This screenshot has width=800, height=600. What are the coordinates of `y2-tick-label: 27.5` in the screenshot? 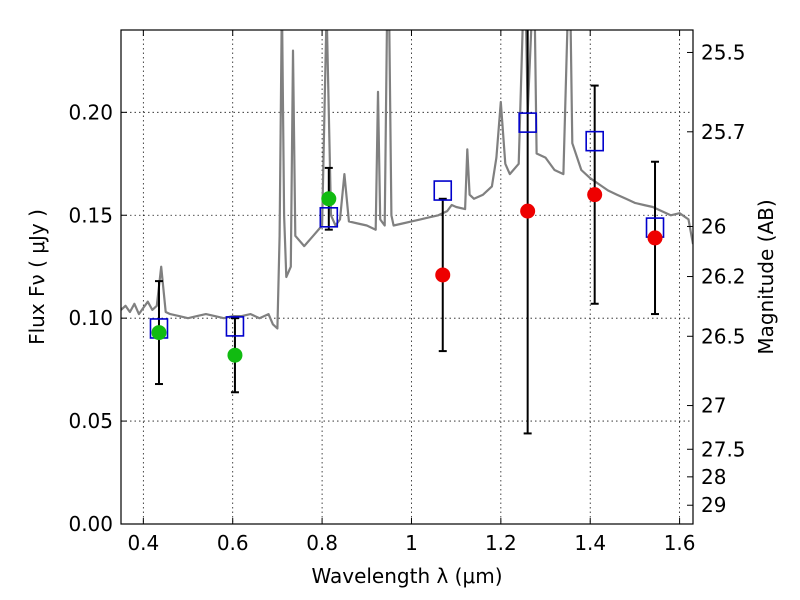 It's located at (723, 449).